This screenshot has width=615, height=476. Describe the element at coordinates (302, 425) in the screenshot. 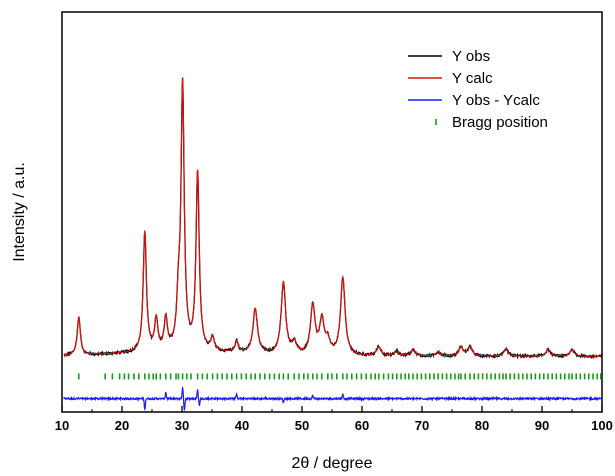

I see `x-tick-label: 50` at that location.